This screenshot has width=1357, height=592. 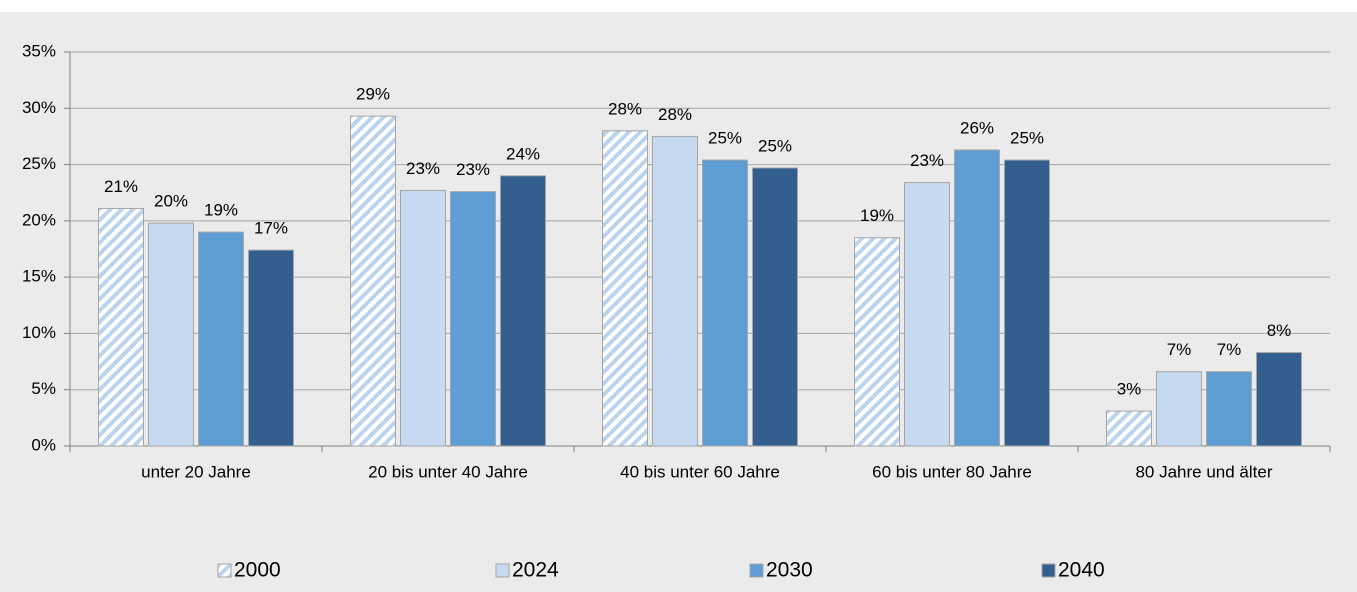 What do you see at coordinates (43, 388) in the screenshot?
I see `y-tick-label: 5%` at bounding box center [43, 388].